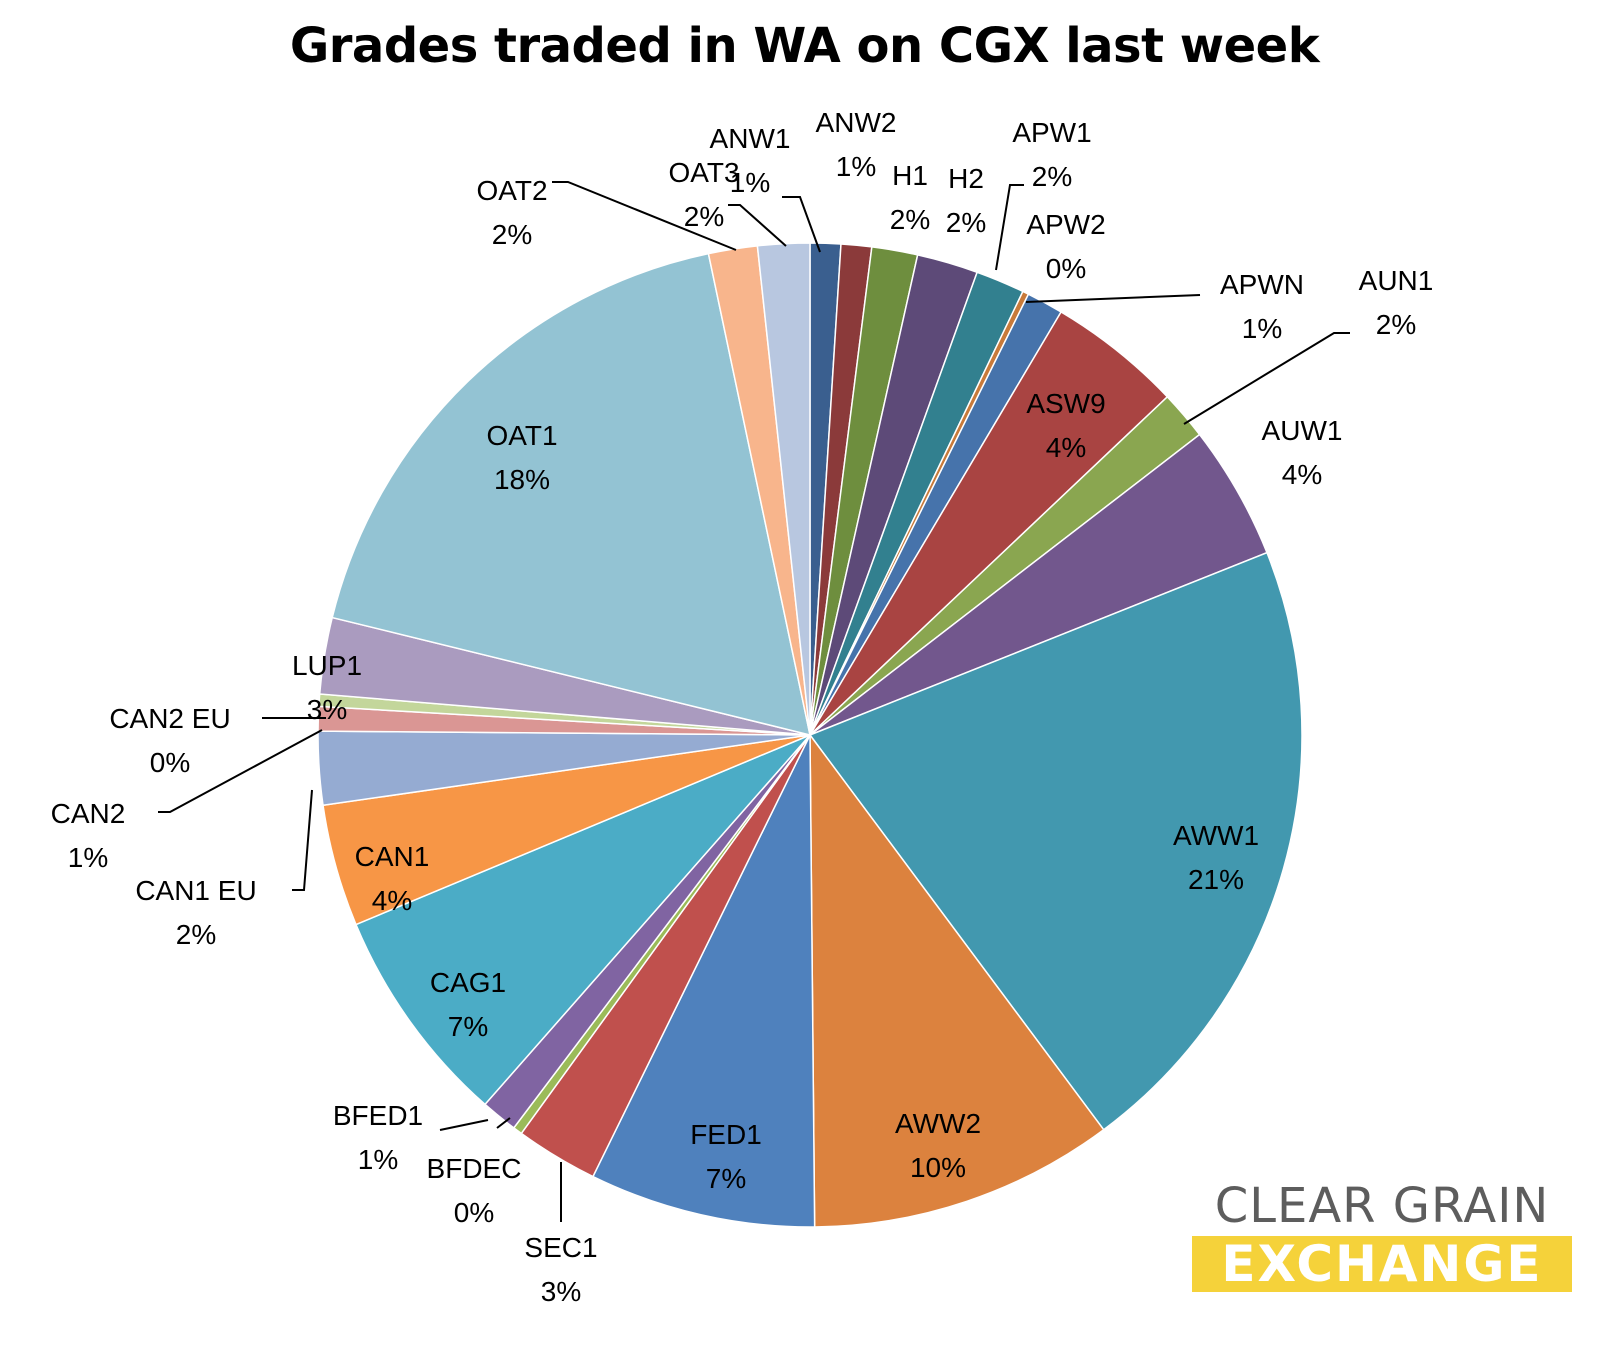  I want to click on slice-percent-bfdec: 0%, so click(474, 1212).